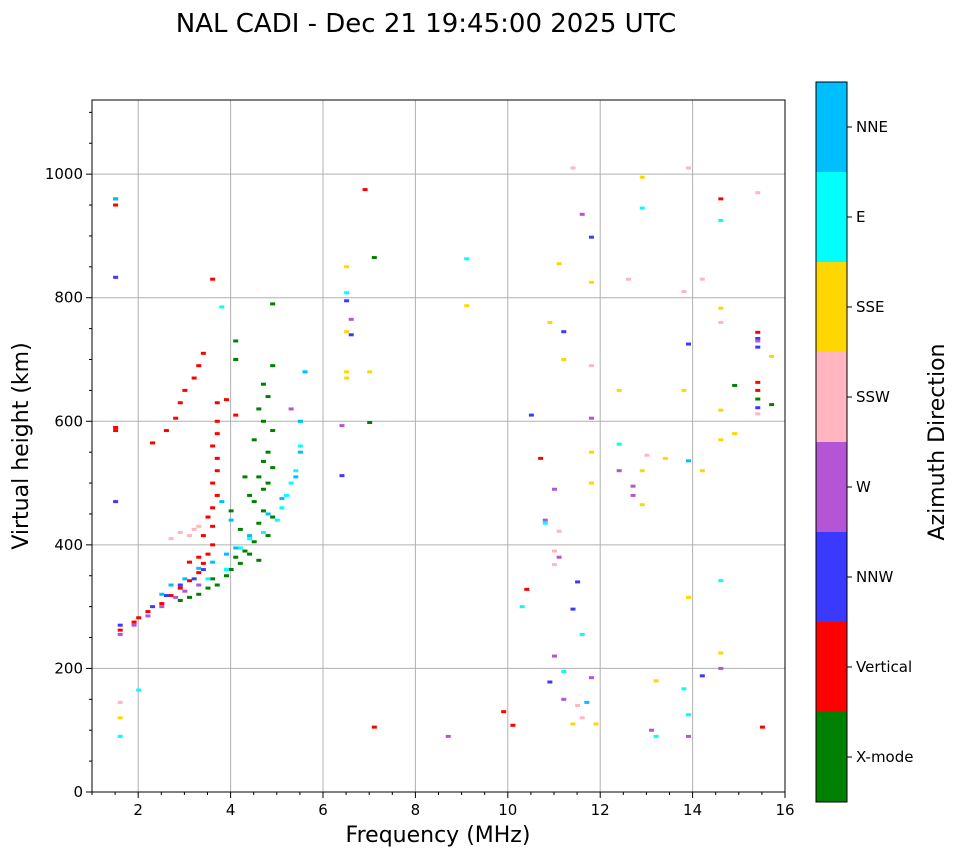 Image resolution: width=958 pixels, height=857 pixels. What do you see at coordinates (600, 810) in the screenshot?
I see `x-tick-label: 12` at bounding box center [600, 810].